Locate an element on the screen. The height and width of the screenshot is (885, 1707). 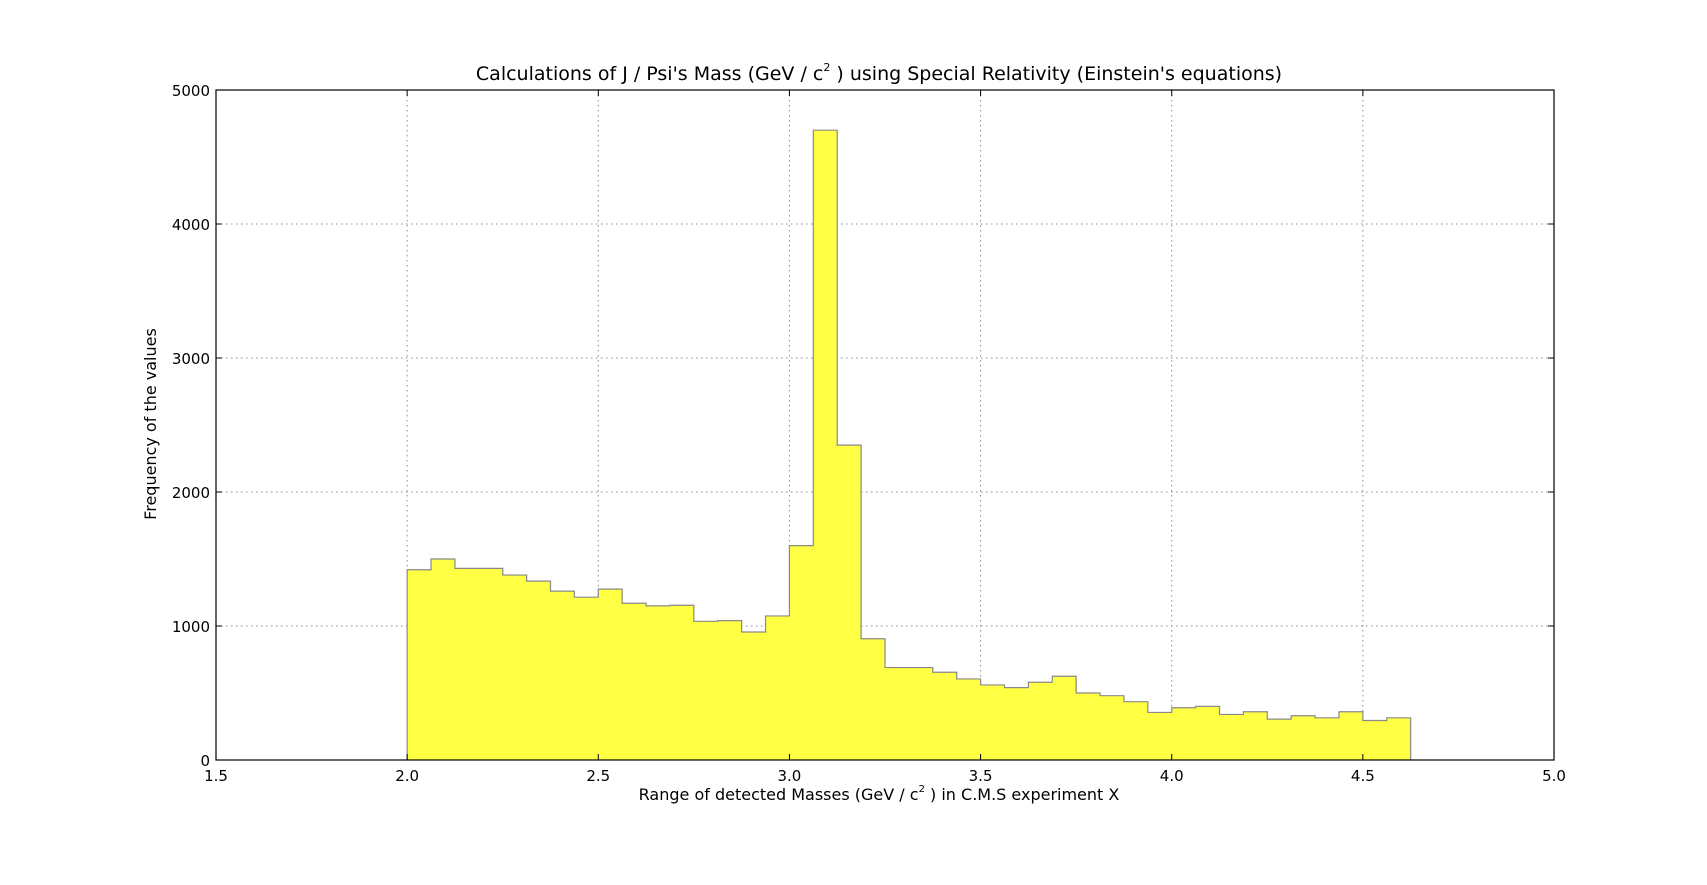
y-tick-label: 5000 is located at coordinates (191, 91).